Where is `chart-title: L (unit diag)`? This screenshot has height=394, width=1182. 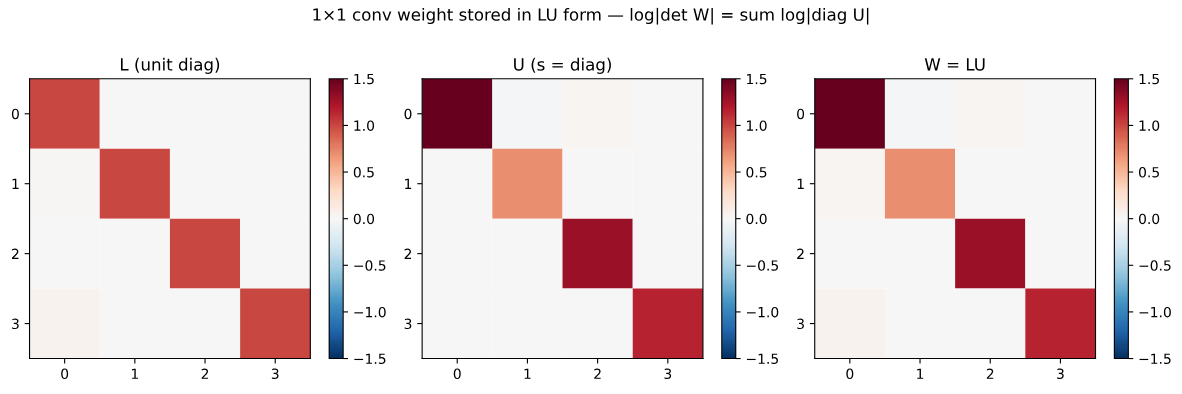
chart-title: L (unit diag) is located at coordinates (170, 65).